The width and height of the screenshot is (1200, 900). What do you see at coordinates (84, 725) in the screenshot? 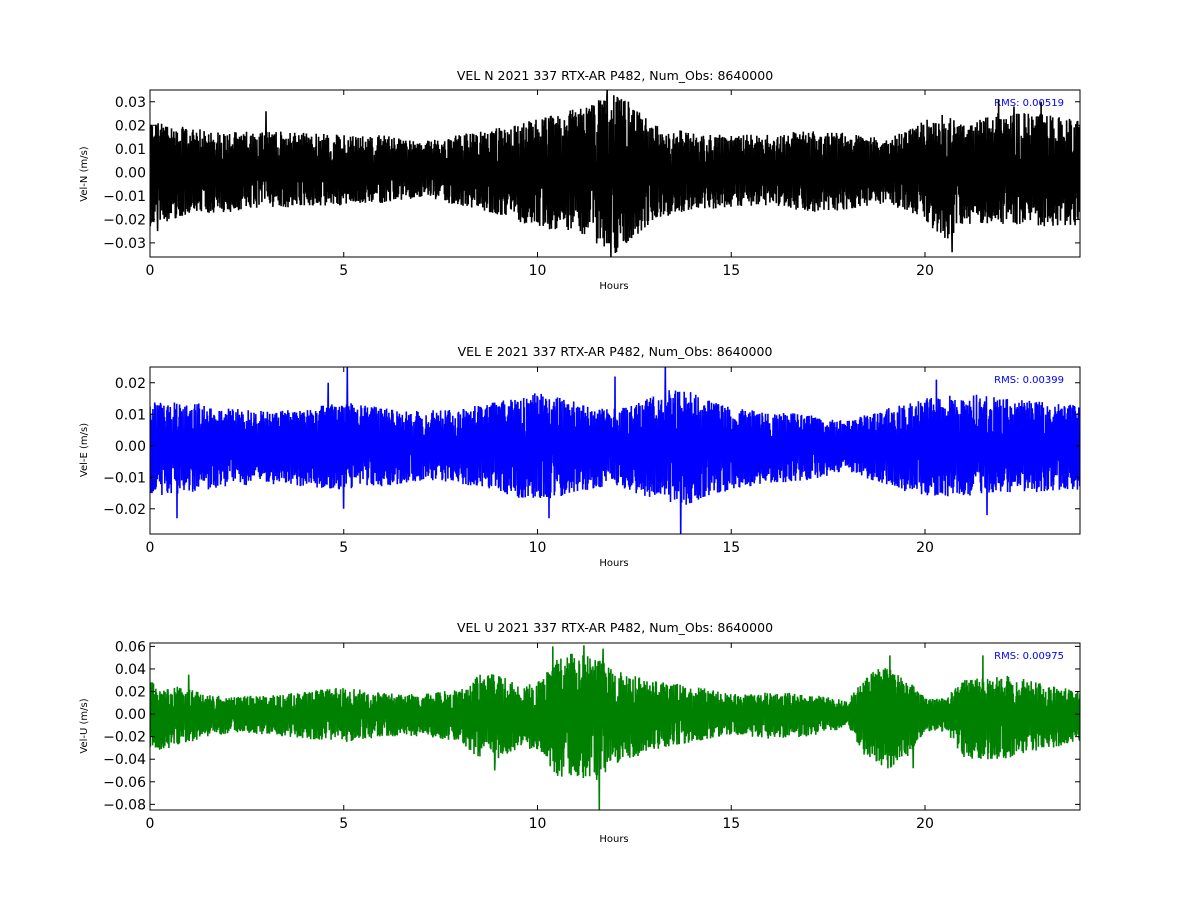
I see `y-axis-label: Vel-U (m/s)` at bounding box center [84, 725].